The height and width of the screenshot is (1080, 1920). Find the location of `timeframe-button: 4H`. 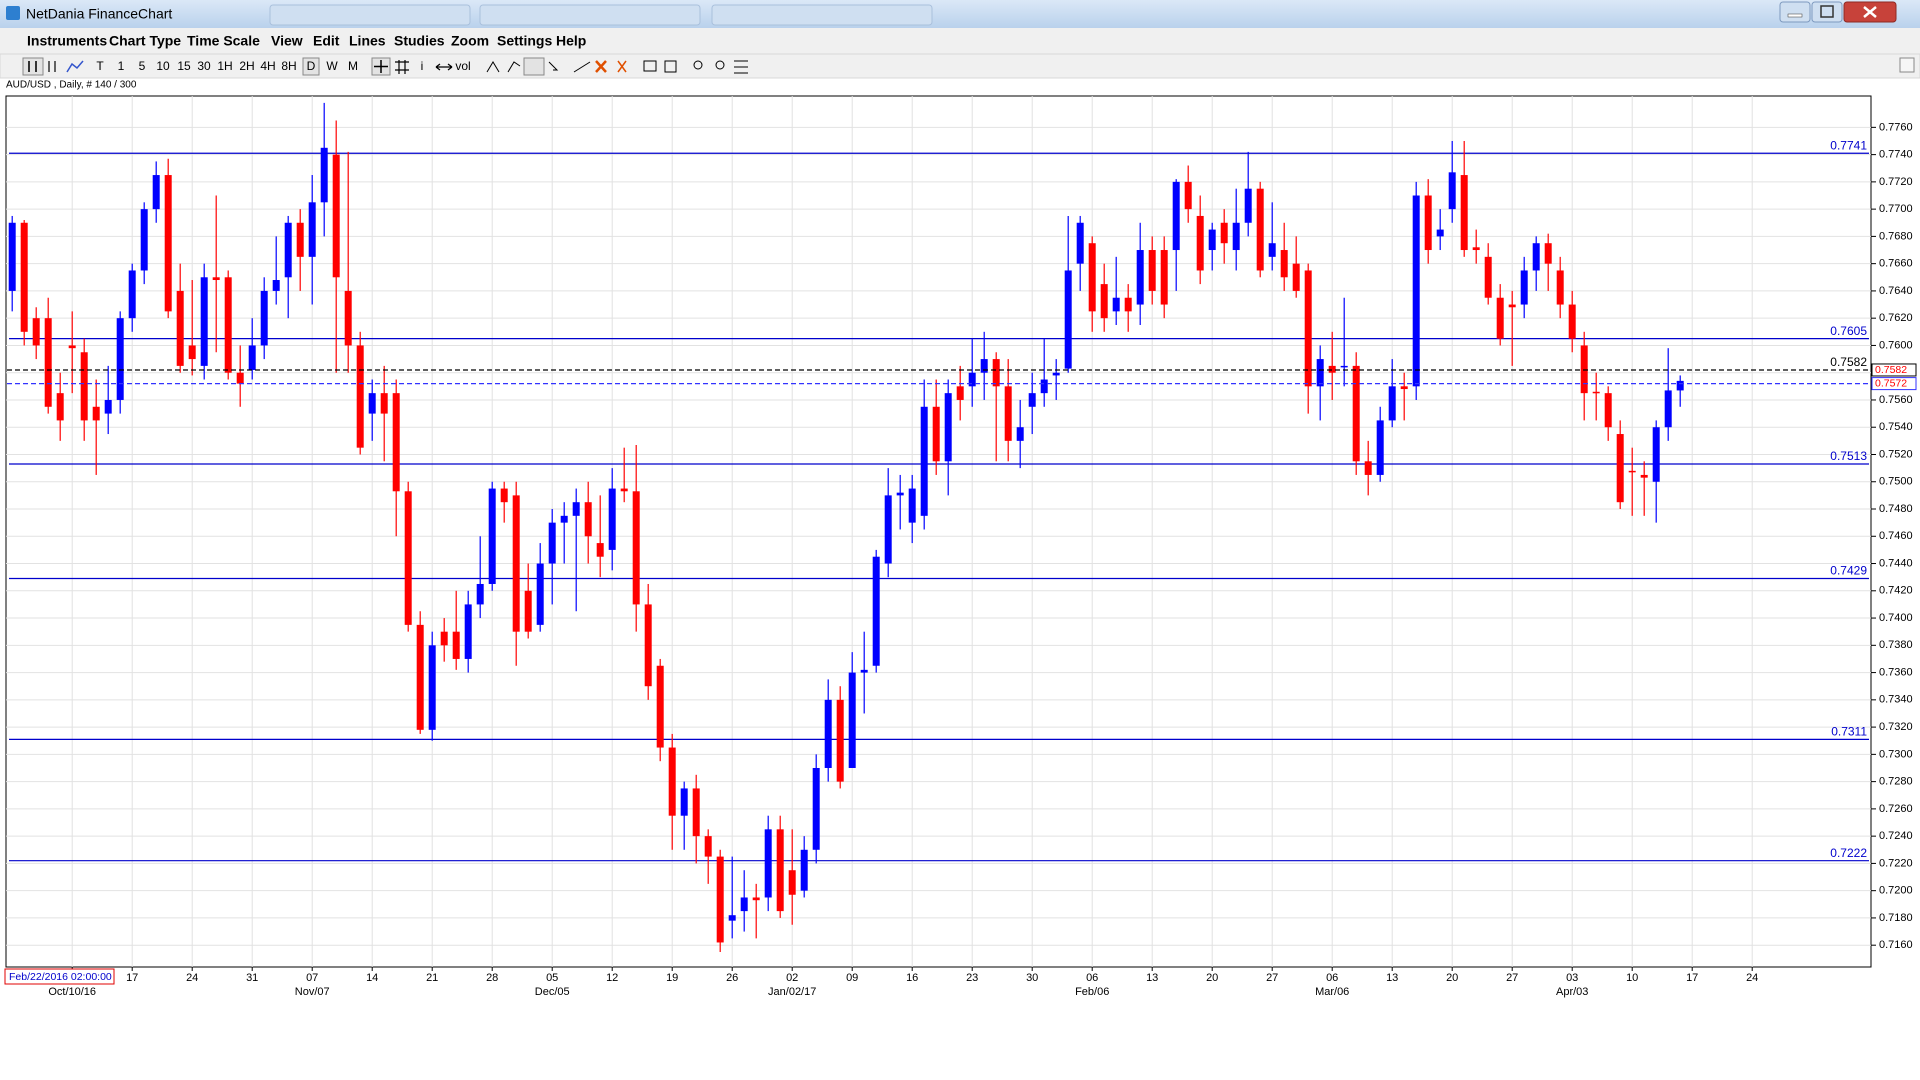

timeframe-button: 4H is located at coordinates (267, 66).